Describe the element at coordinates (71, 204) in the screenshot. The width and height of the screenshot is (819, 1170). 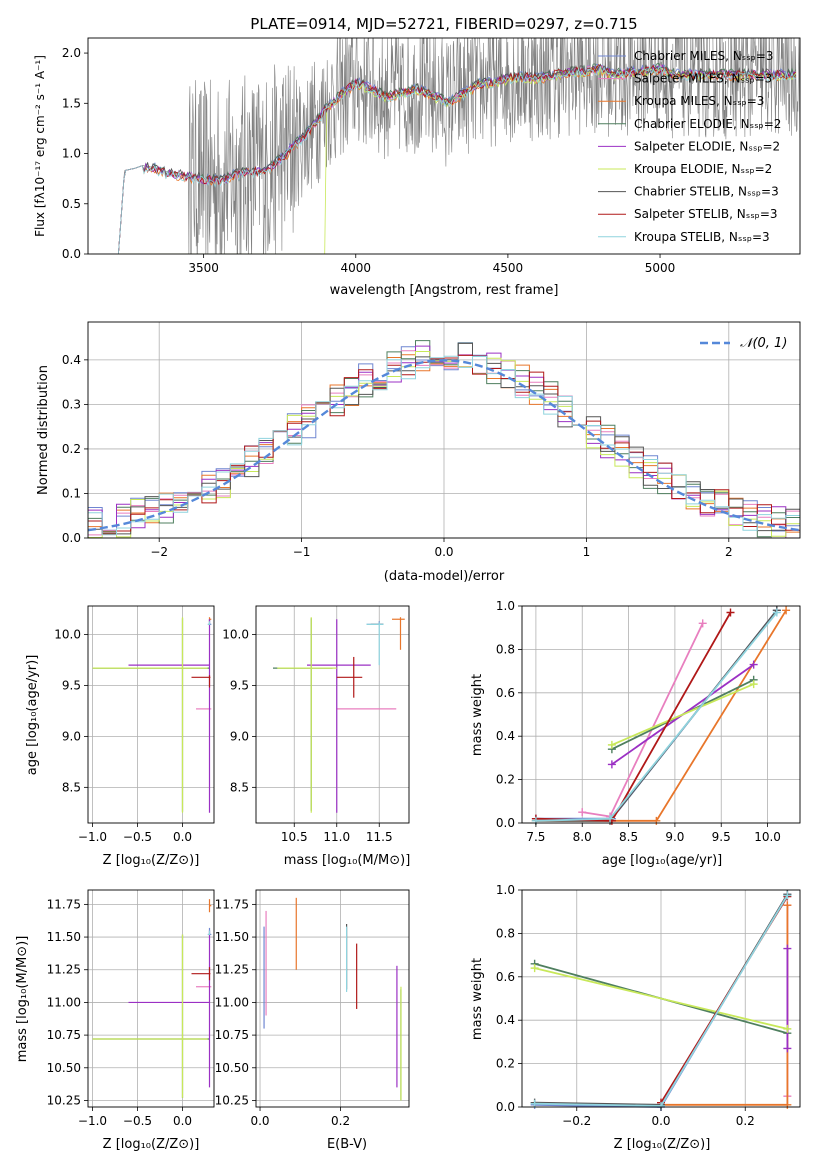
I see `y-tick-label: 0.5` at that location.